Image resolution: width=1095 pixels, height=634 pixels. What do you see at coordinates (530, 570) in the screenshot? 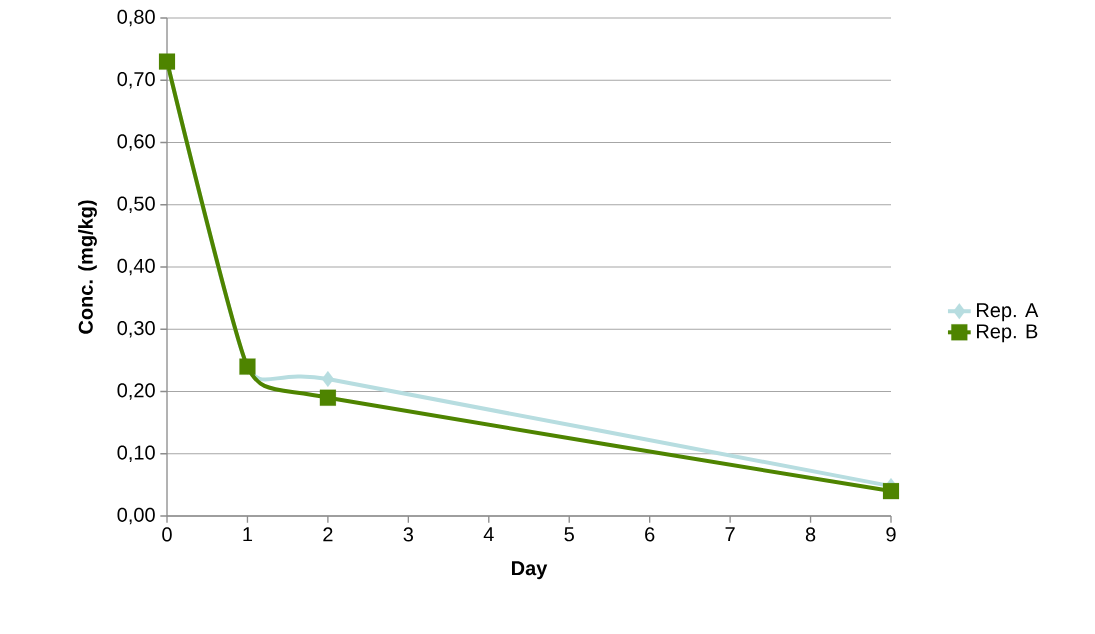
I see `x-axis-title: Day` at bounding box center [530, 570].